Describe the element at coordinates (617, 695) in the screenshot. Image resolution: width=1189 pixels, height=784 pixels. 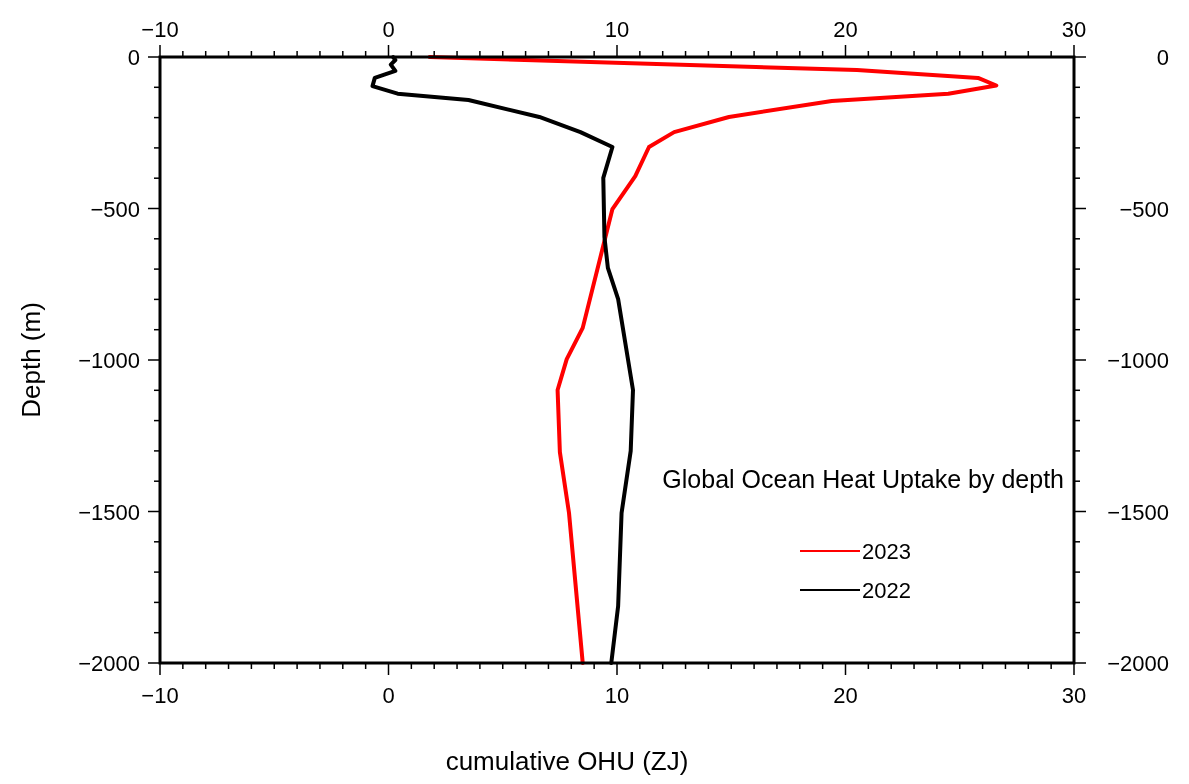
I see `x2-tick-label: 10` at that location.